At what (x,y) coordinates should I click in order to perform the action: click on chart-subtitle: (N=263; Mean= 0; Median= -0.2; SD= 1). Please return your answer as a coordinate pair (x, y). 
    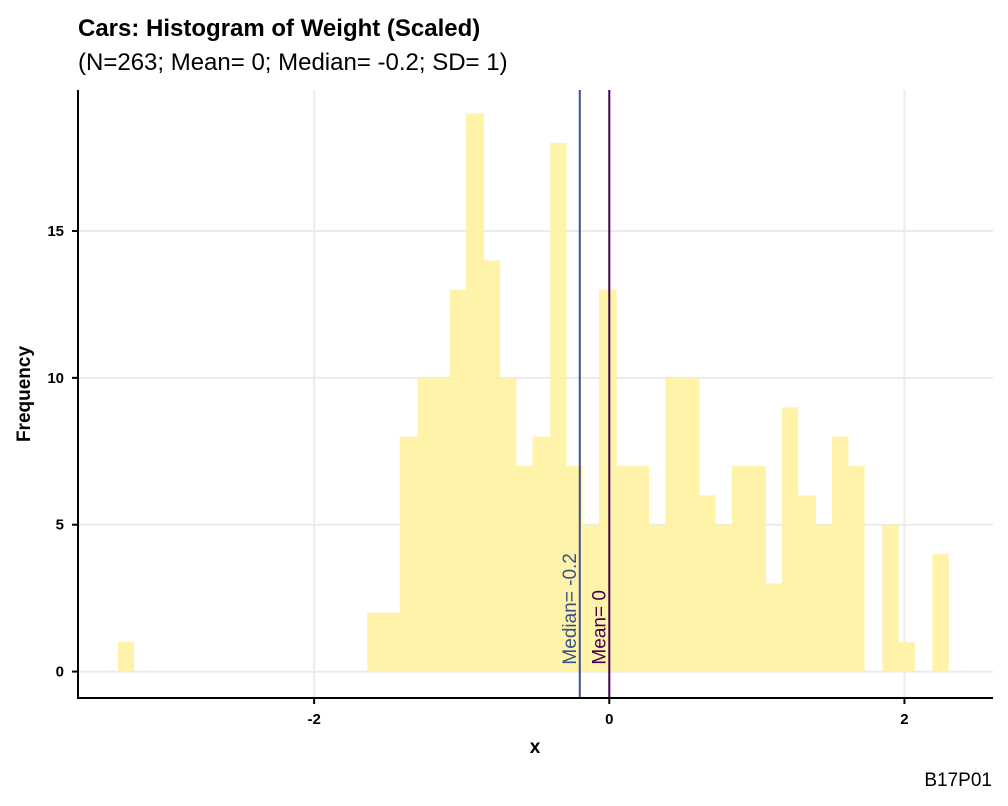
    Looking at the image, I should click on (293, 62).